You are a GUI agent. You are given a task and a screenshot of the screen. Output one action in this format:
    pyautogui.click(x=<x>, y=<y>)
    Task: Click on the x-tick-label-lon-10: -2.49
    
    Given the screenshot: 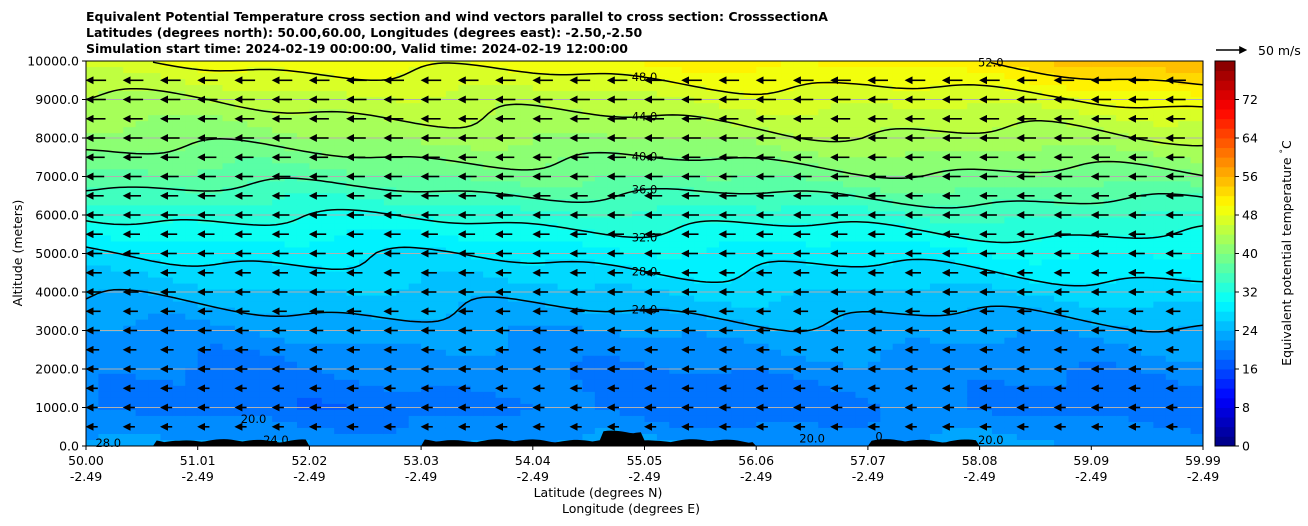 What is the action you would take?
    pyautogui.click(x=1203, y=476)
    